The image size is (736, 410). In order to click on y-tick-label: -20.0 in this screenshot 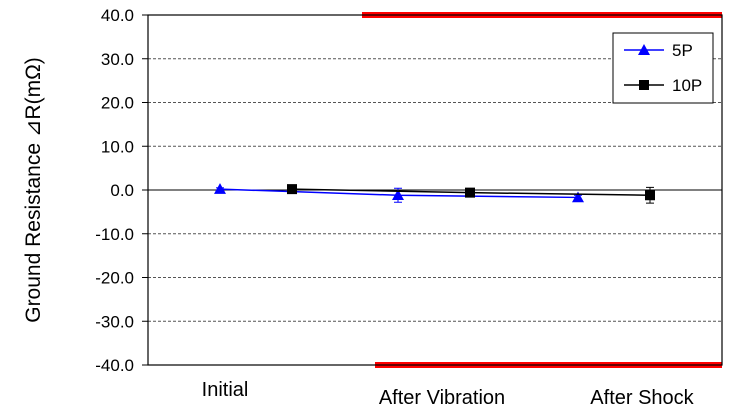, I will do `click(114, 278)`.